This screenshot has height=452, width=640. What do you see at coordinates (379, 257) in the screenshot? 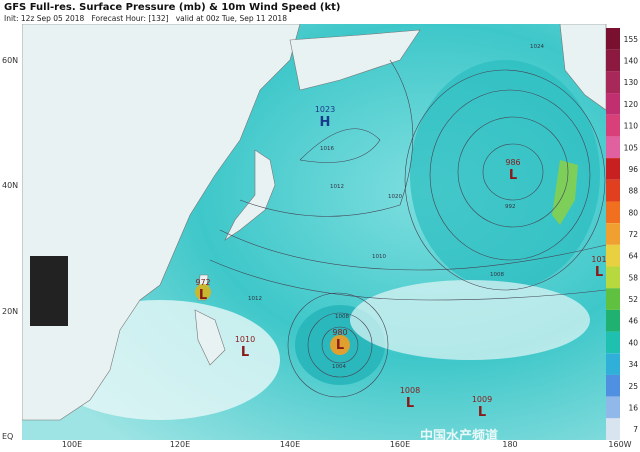
I see `isobar-label: 1010` at bounding box center [379, 257].